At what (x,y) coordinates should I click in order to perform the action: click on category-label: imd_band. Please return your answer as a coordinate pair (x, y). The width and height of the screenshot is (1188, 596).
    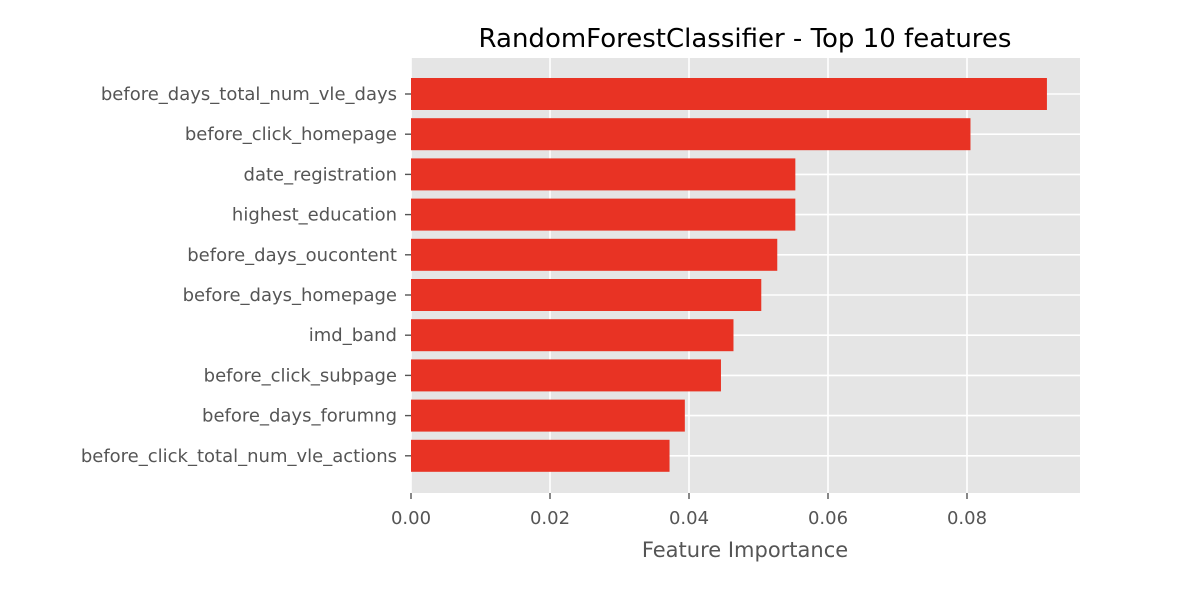
    Looking at the image, I should click on (353, 335).